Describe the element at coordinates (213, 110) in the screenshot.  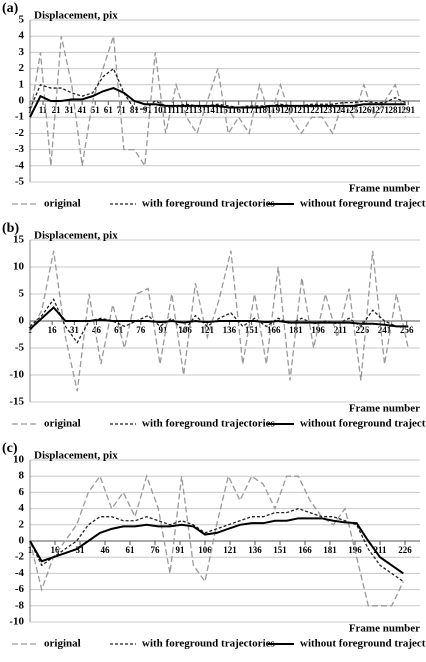
I see `x-tick-label: 141` at that location.